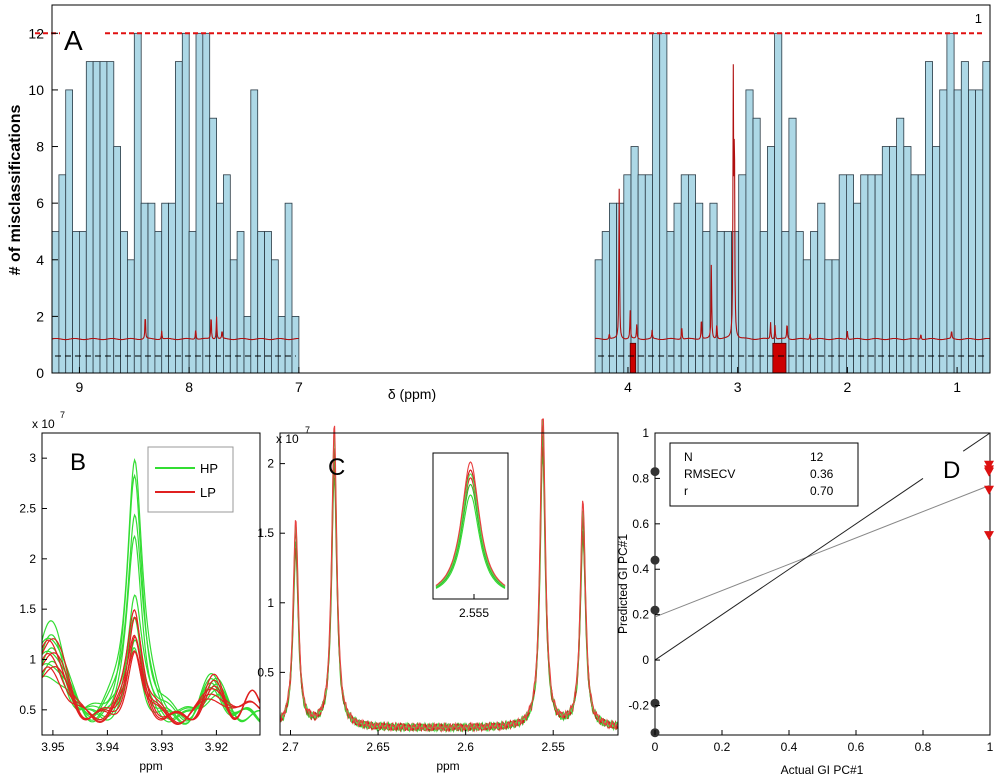 The height and width of the screenshot is (780, 1000). I want to click on panel-d-frame, so click(822, 584).